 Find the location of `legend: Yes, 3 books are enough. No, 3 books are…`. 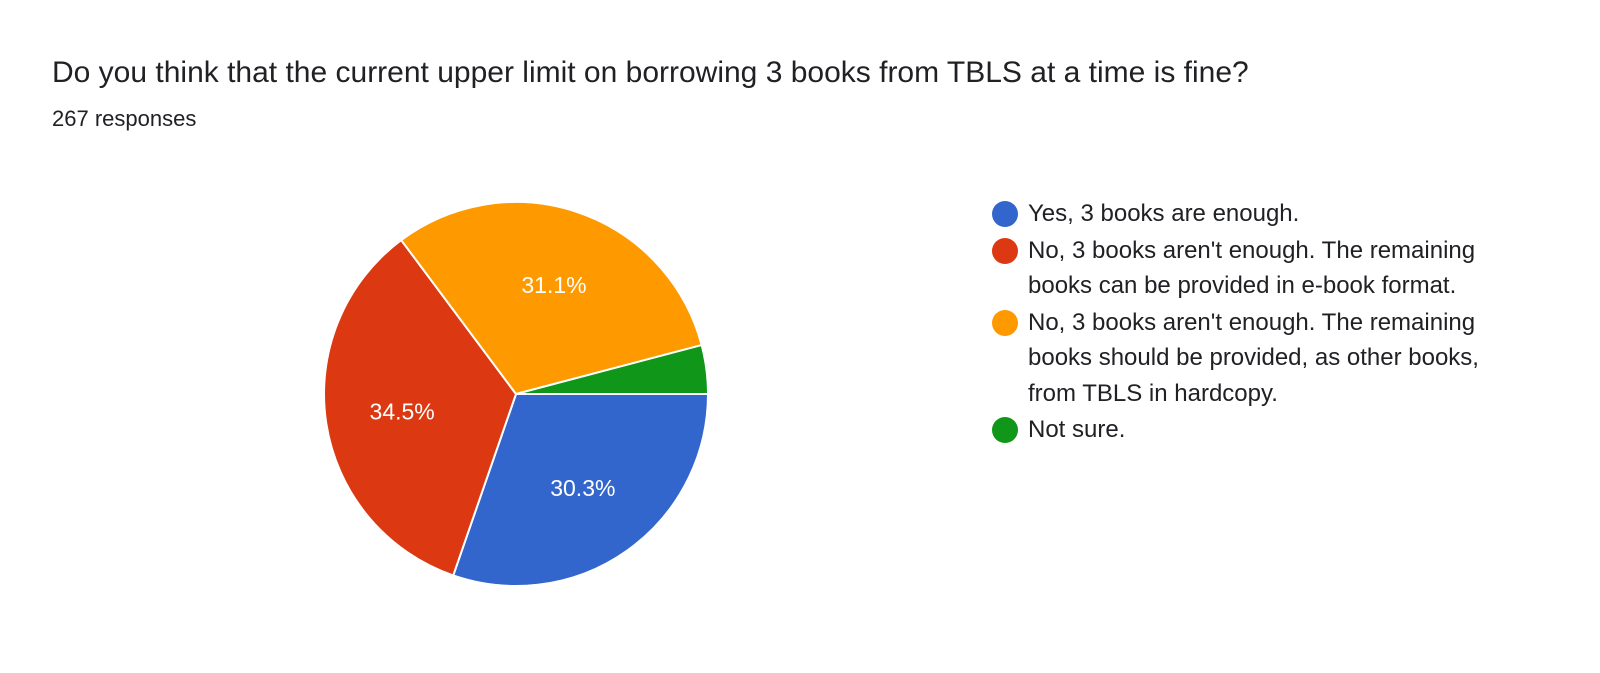

legend: Yes, 3 books are enough. No, 3 books are… is located at coordinates (1240, 322).